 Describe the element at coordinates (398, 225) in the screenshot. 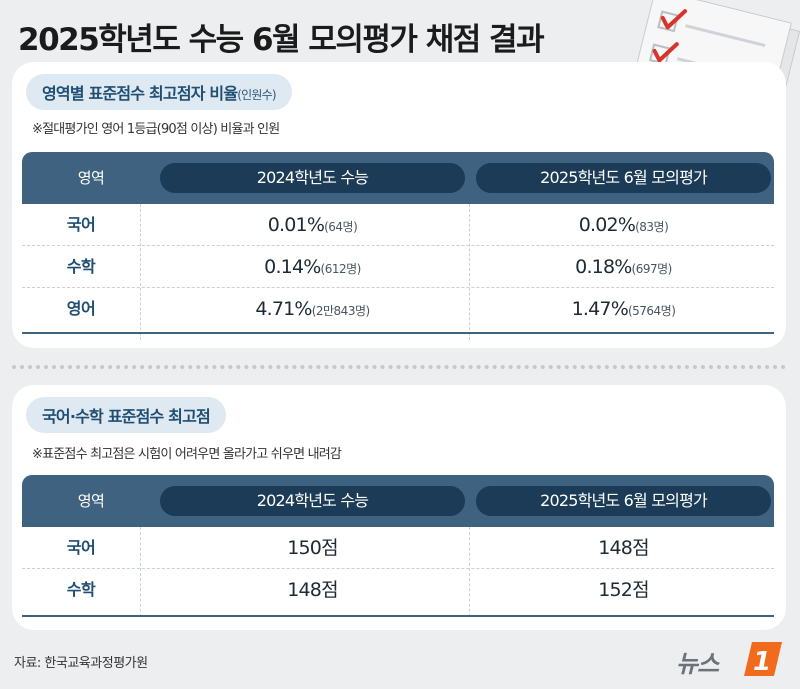

I see `table-row: 국어 0.01%(64명) 0.02%(83명)` at that location.